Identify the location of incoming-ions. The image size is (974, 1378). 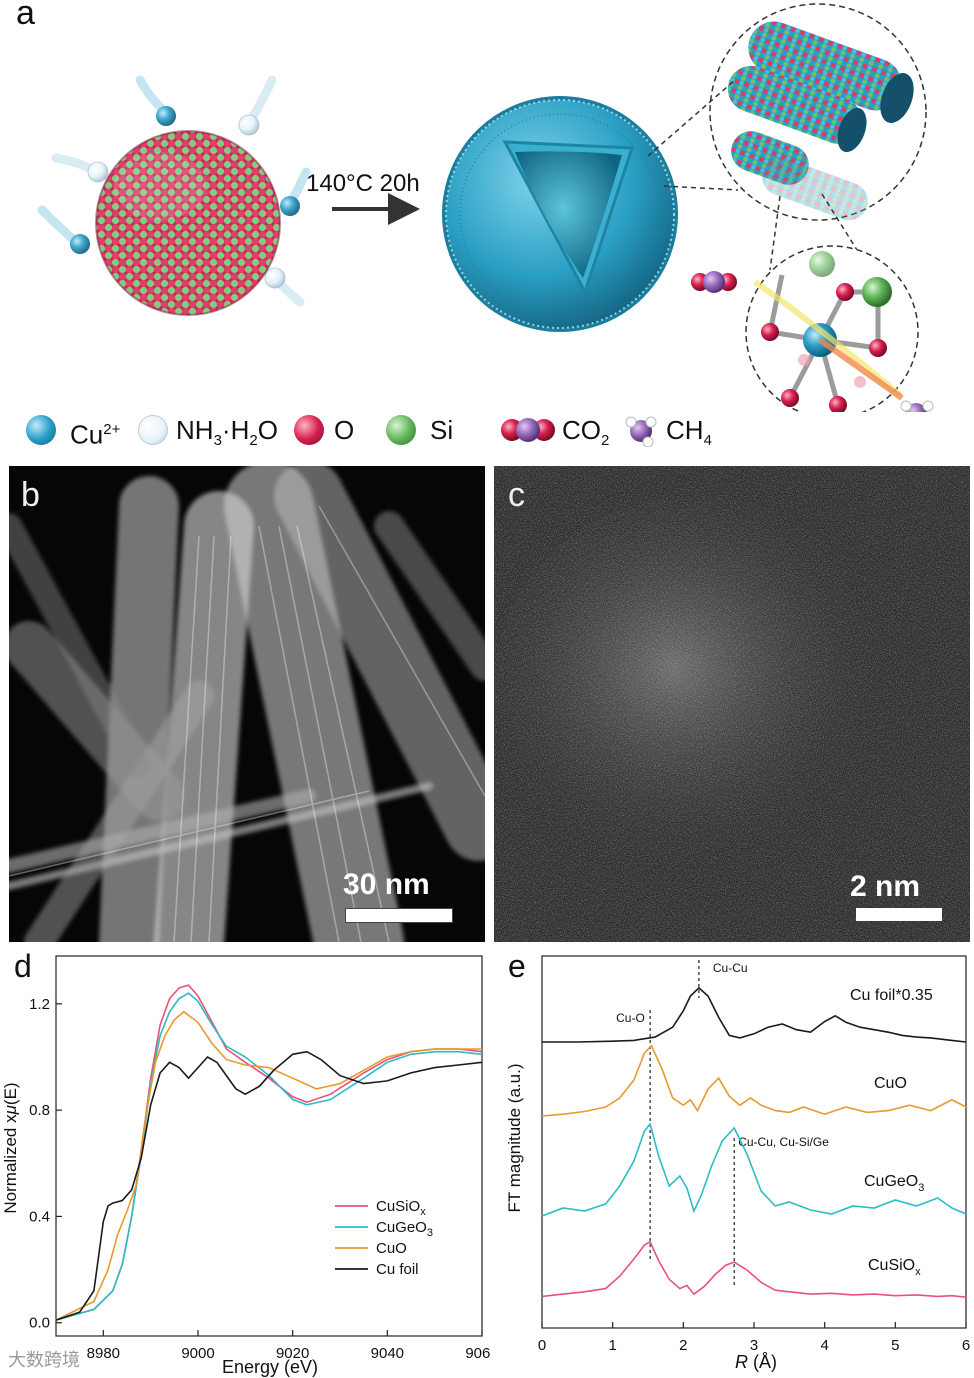
(174, 191).